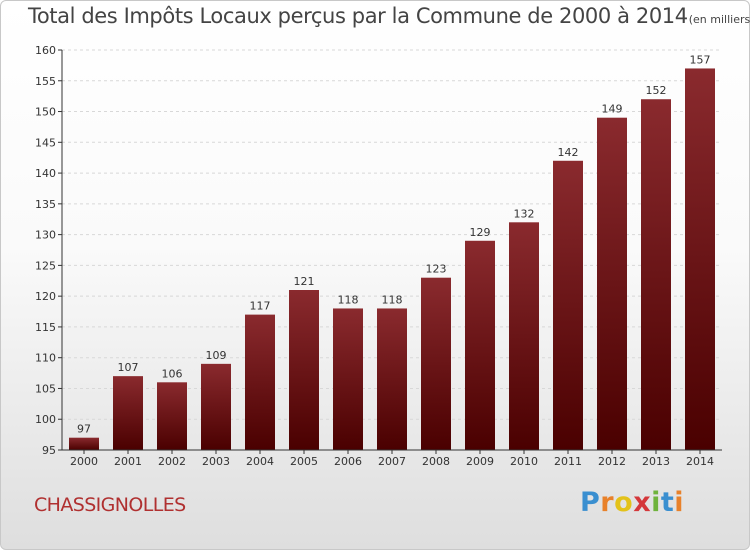 The image size is (750, 550). I want to click on y-tick-label: 125, so click(45, 265).